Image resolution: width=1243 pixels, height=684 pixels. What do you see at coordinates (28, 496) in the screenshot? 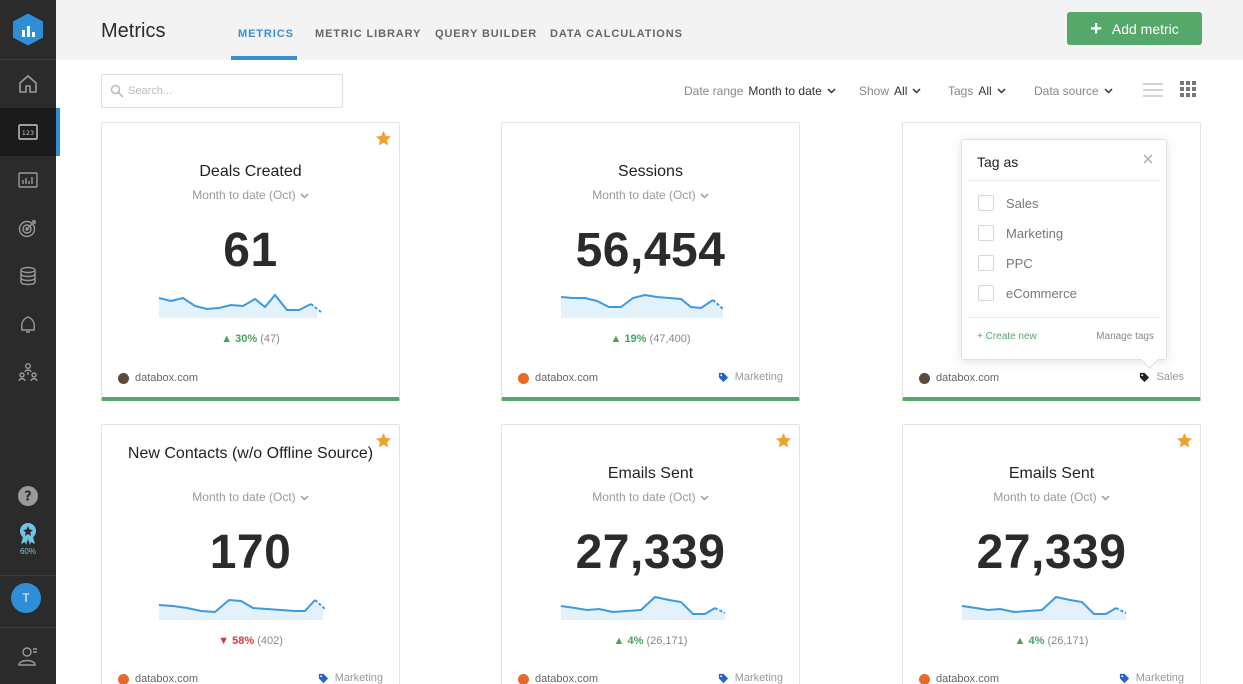
I see `help-icon: ?` at bounding box center [28, 496].